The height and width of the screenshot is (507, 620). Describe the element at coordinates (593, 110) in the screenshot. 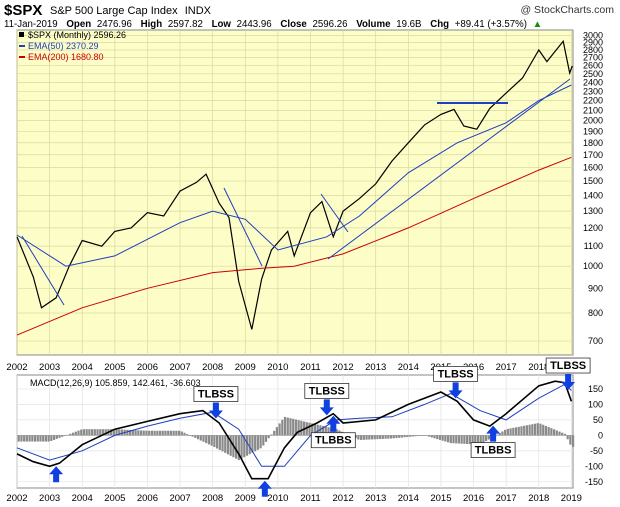

I see `price-y-tick-label: 2100` at that location.